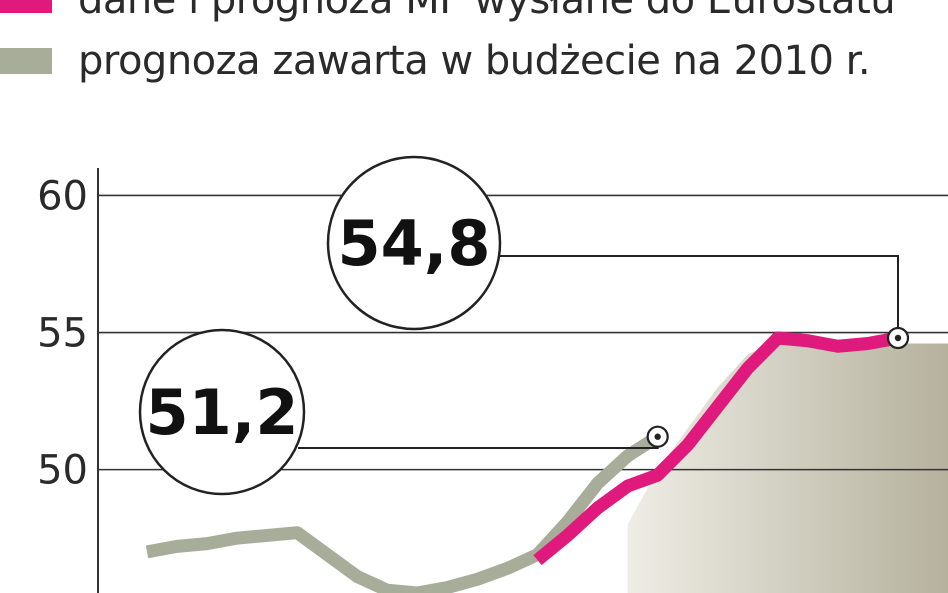 The image size is (948, 593). I want to click on callout-value-label: 51,2, so click(222, 412).